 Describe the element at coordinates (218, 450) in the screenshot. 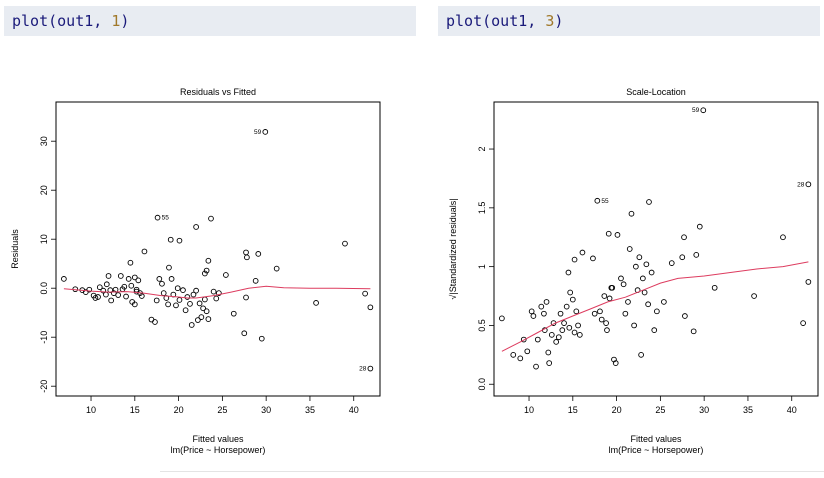

I see `x-axis-sublabel: lm(Price ~ Horsepower)` at that location.